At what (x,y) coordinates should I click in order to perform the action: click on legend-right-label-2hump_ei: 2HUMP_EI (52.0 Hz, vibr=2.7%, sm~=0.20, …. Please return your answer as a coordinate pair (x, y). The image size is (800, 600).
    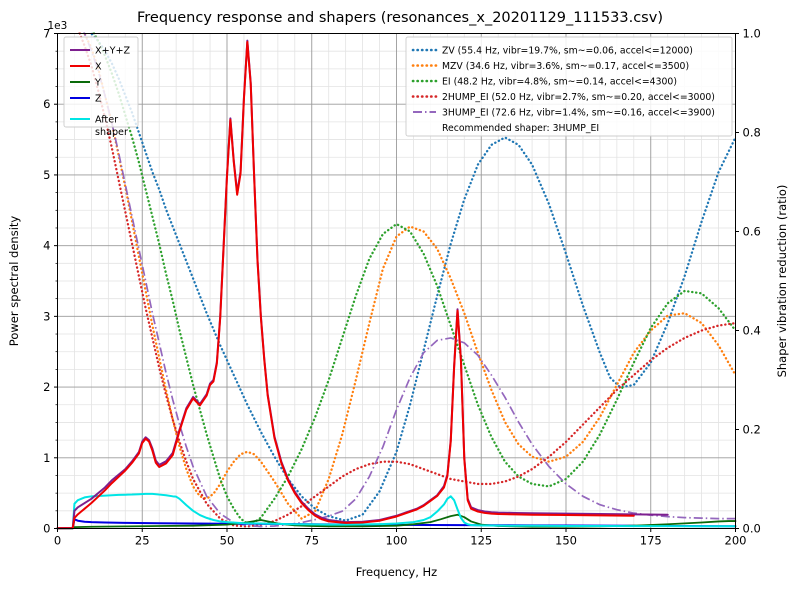
    Looking at the image, I should click on (578, 97).